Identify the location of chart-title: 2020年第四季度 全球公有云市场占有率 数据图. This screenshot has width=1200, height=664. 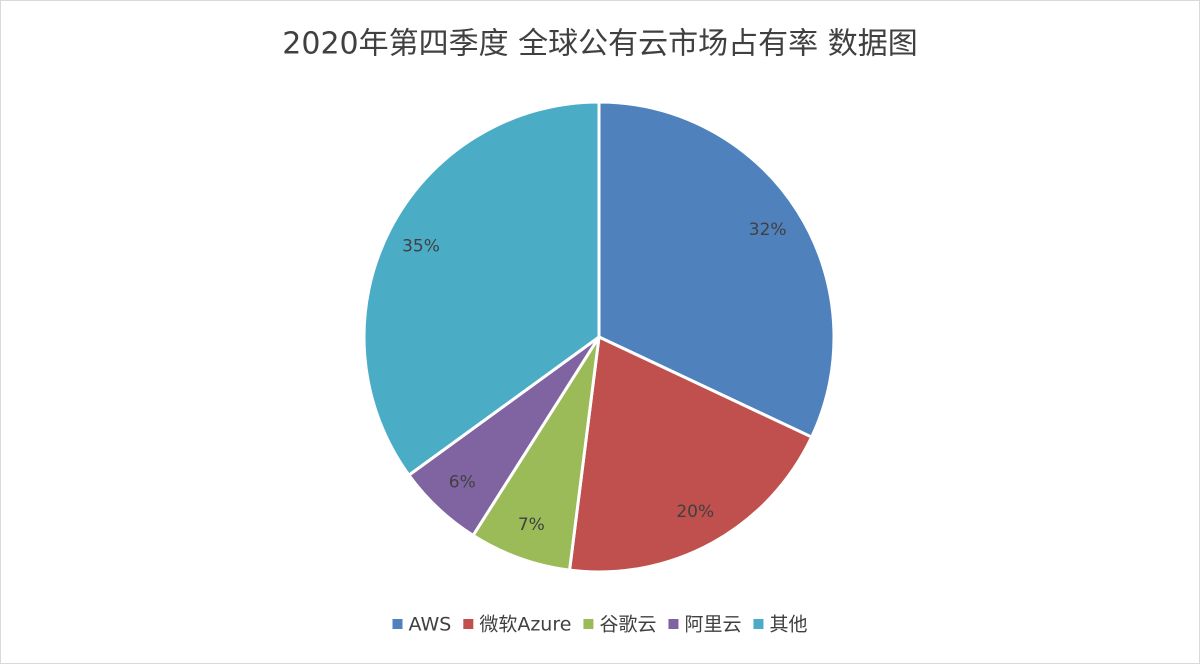
(599, 44).